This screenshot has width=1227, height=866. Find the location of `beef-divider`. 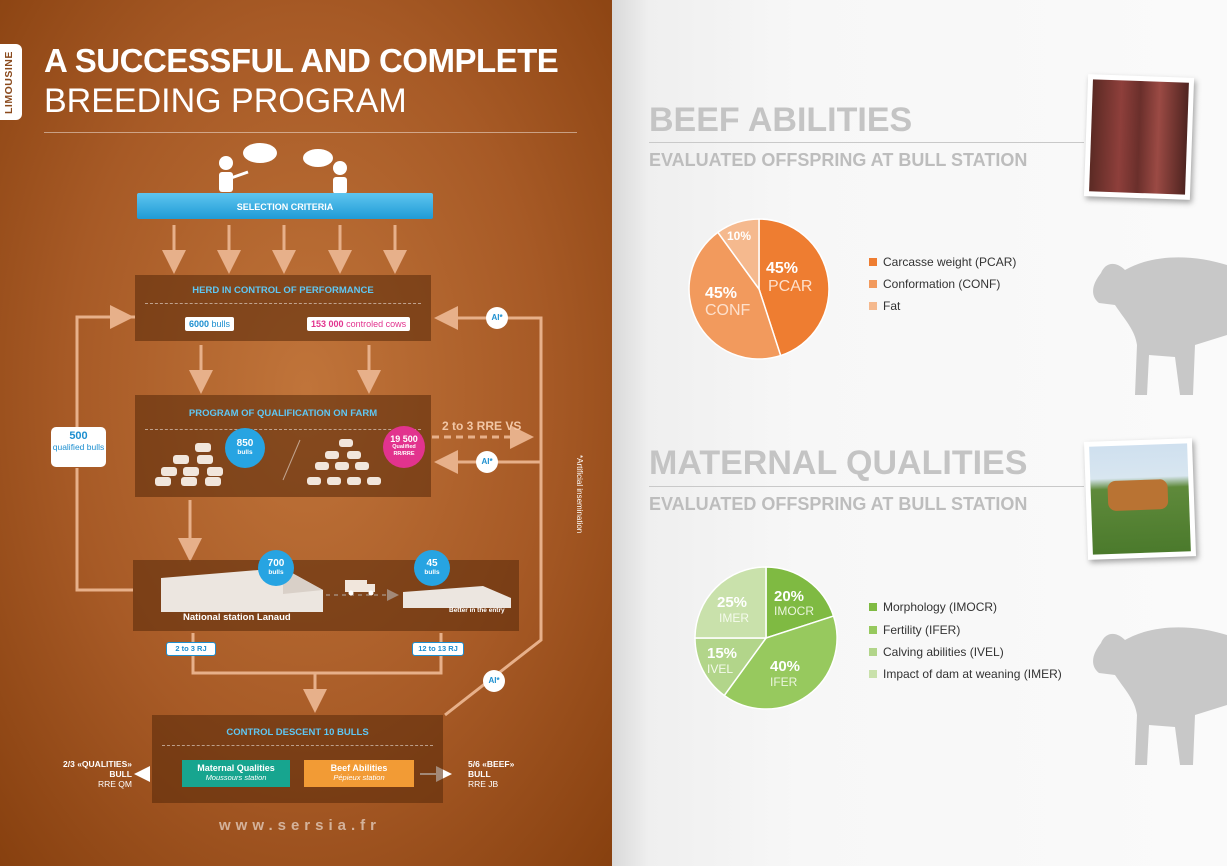

beef-divider is located at coordinates (866, 142).